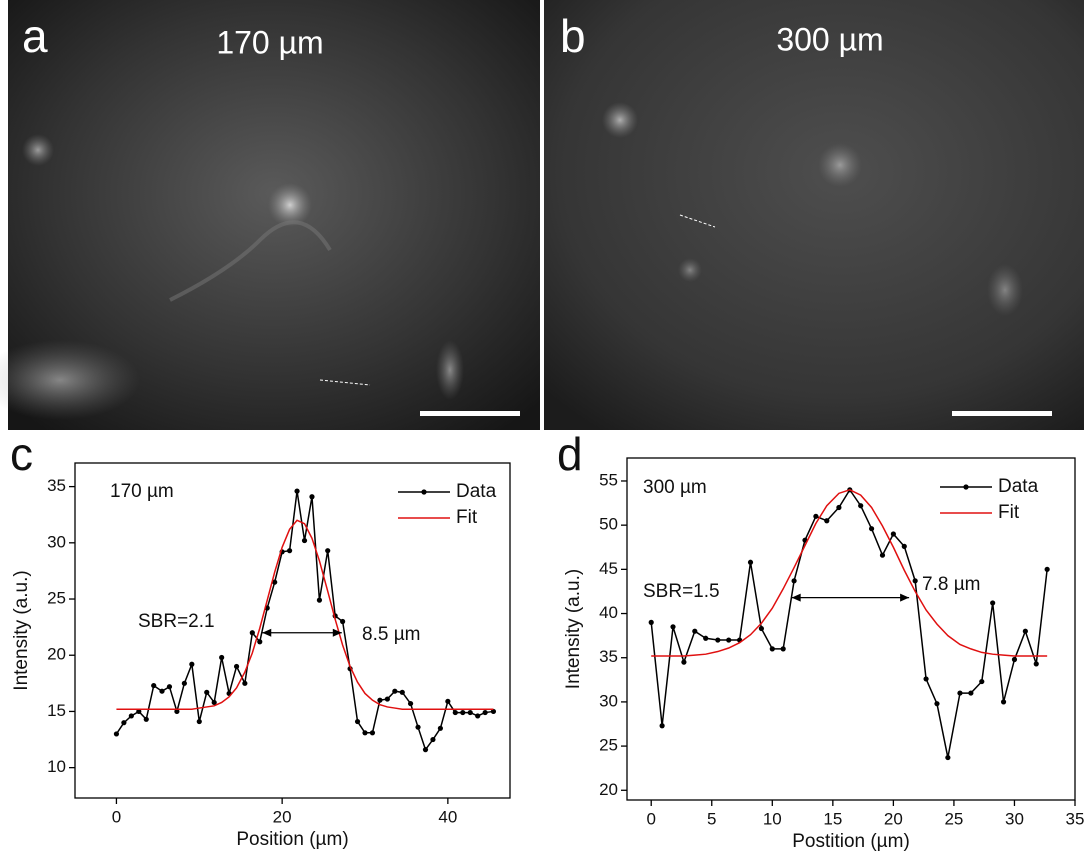 The image size is (1092, 855). Describe the element at coordinates (772, 818) in the screenshot. I see `x-tick-label: 10` at that location.